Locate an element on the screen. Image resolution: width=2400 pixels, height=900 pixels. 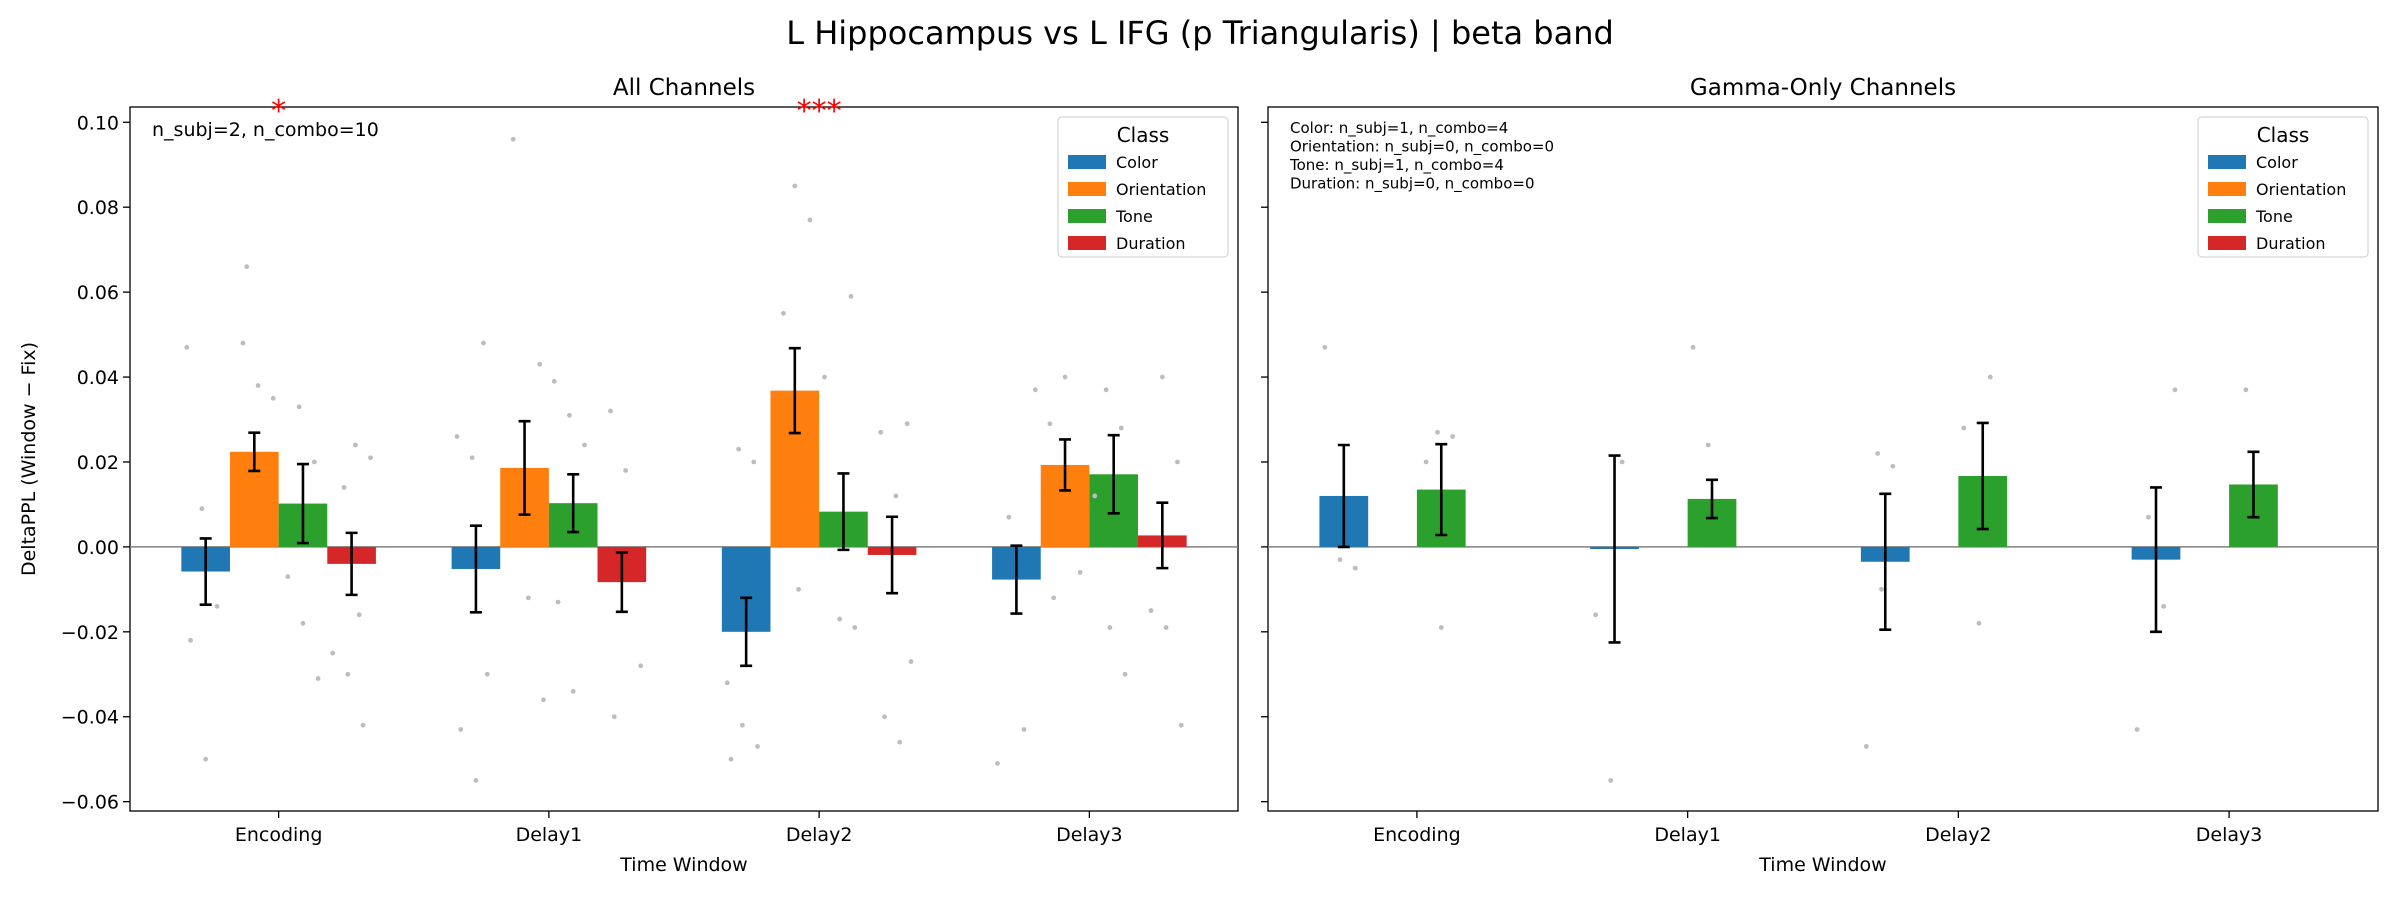
y-axis-label: DeltaPPL (Window − Fix) is located at coordinates (29, 459).